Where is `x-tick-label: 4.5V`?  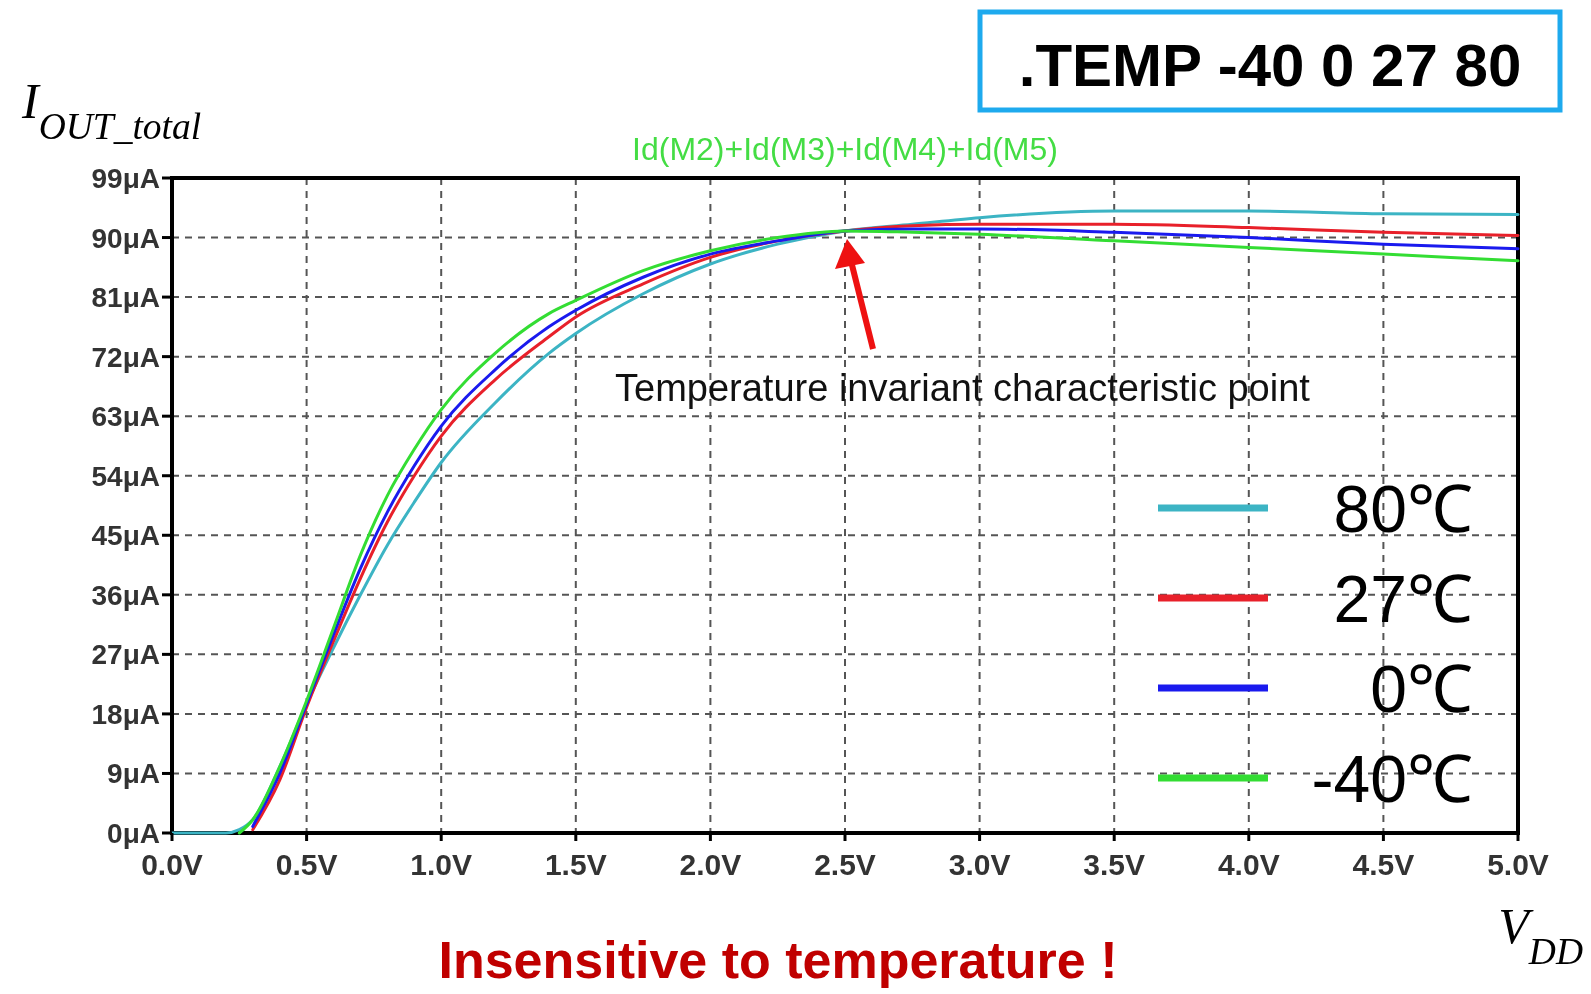
x-tick-label: 4.5V is located at coordinates (1383, 864).